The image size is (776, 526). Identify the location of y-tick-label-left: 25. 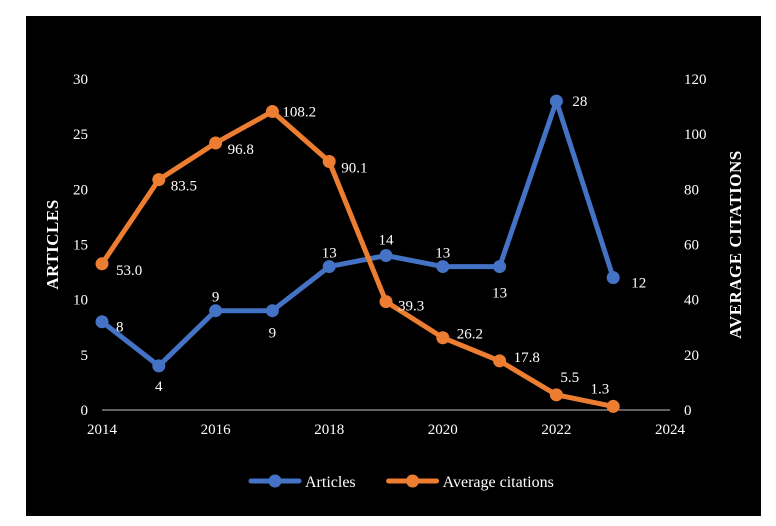
(80, 135).